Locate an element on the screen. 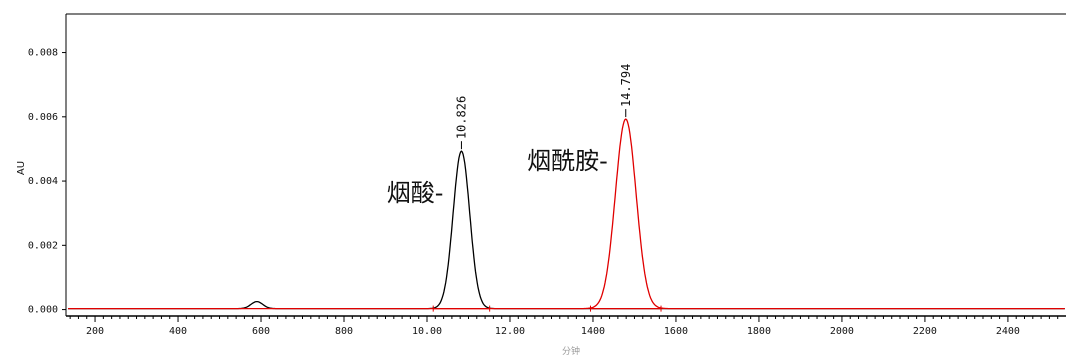  x-tick-label: 2000 is located at coordinates (842, 331).